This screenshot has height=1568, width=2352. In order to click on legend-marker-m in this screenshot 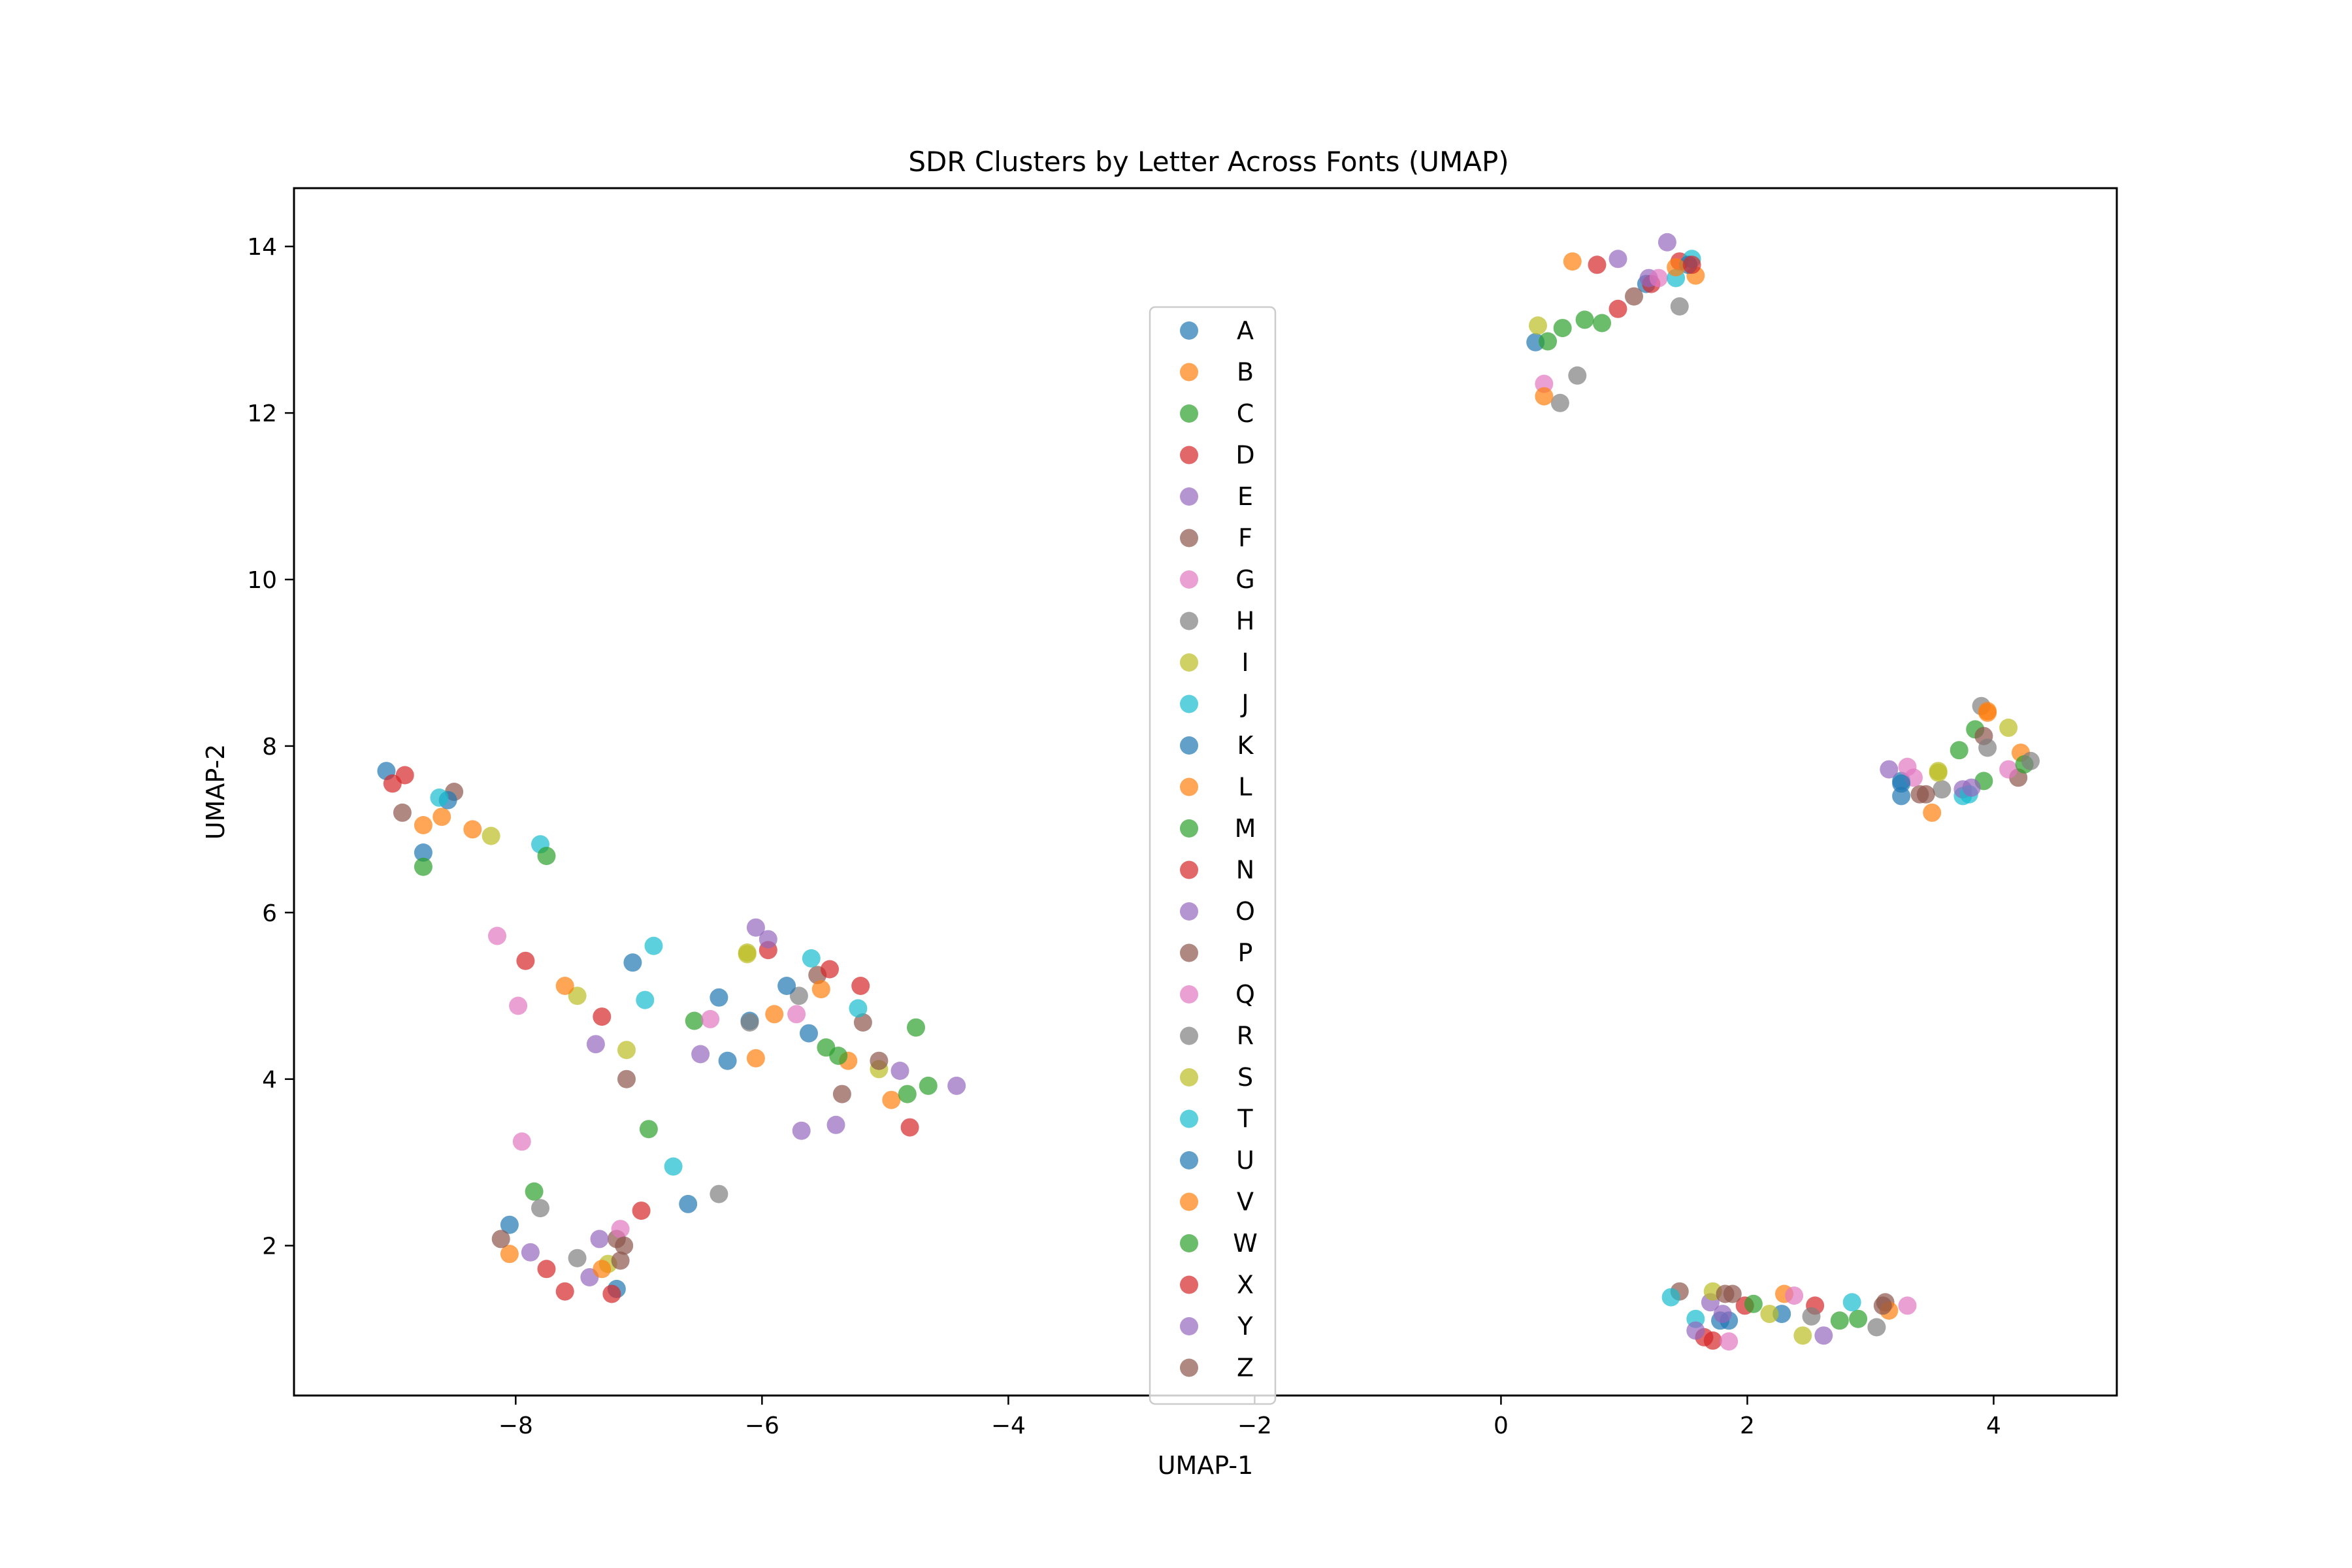, I will do `click(1189, 828)`.